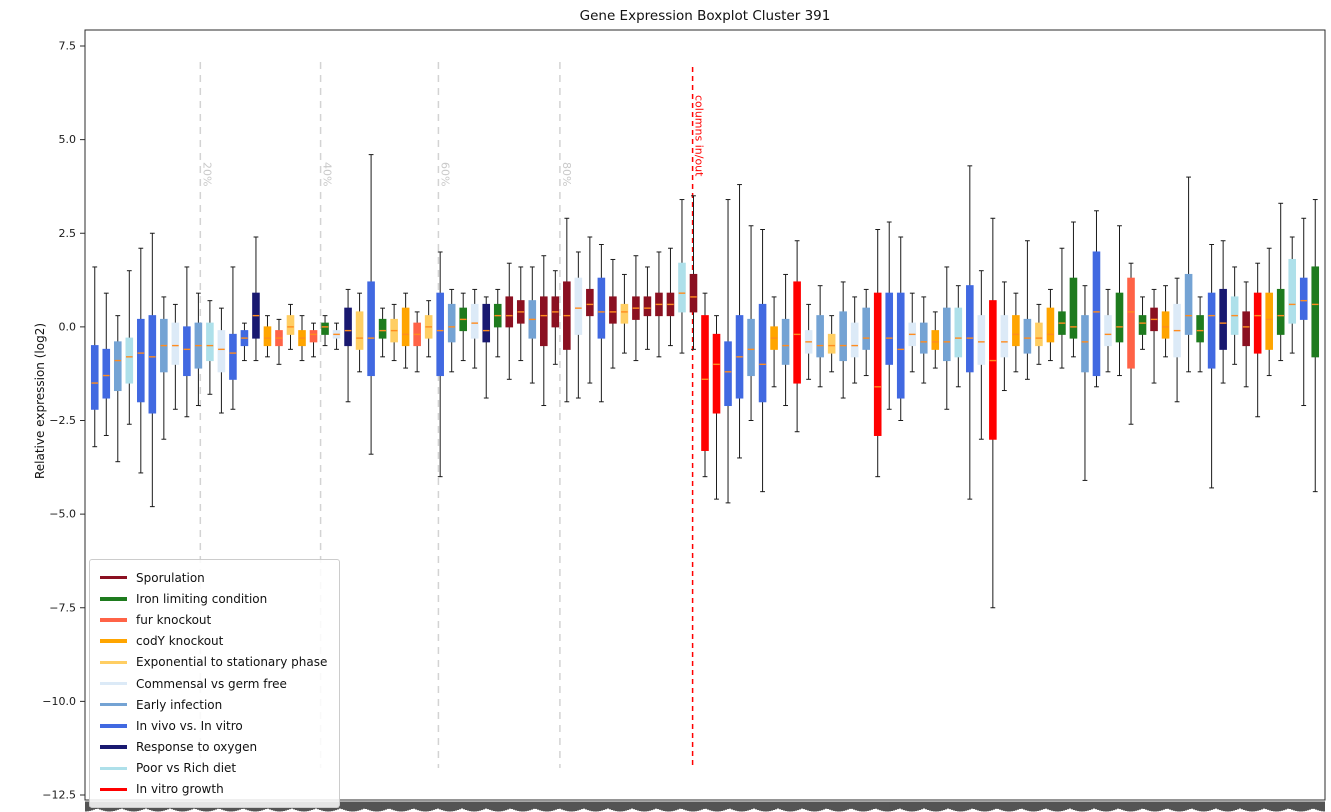 The image size is (1331, 812). Describe the element at coordinates (232, 662) in the screenshot. I see `legend-label: Exponential to stationary phase` at that location.